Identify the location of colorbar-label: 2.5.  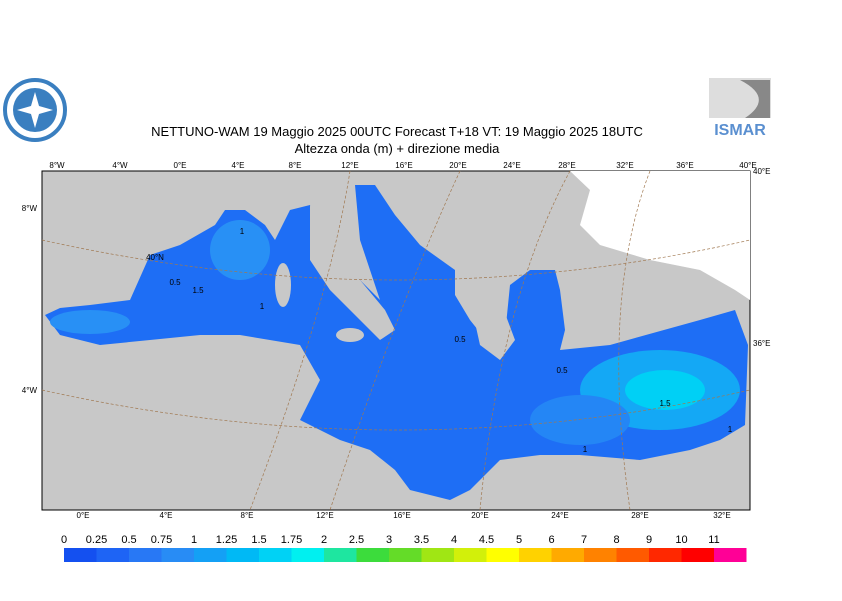
(356, 540).